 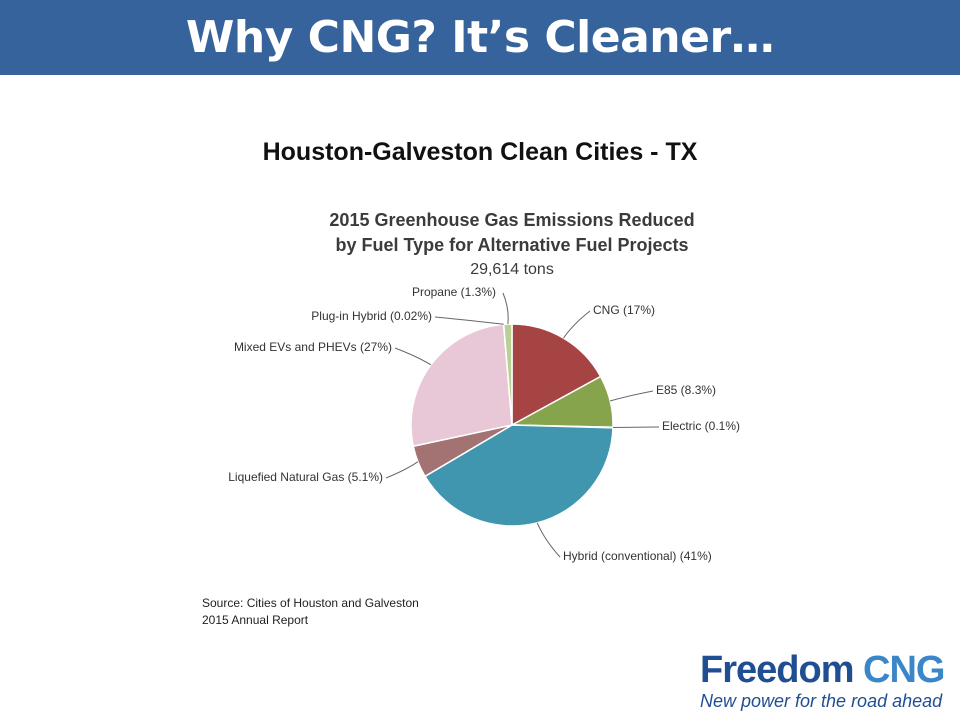 What do you see at coordinates (686, 390) in the screenshot?
I see `slice-label: E85 (8.3%)` at bounding box center [686, 390].